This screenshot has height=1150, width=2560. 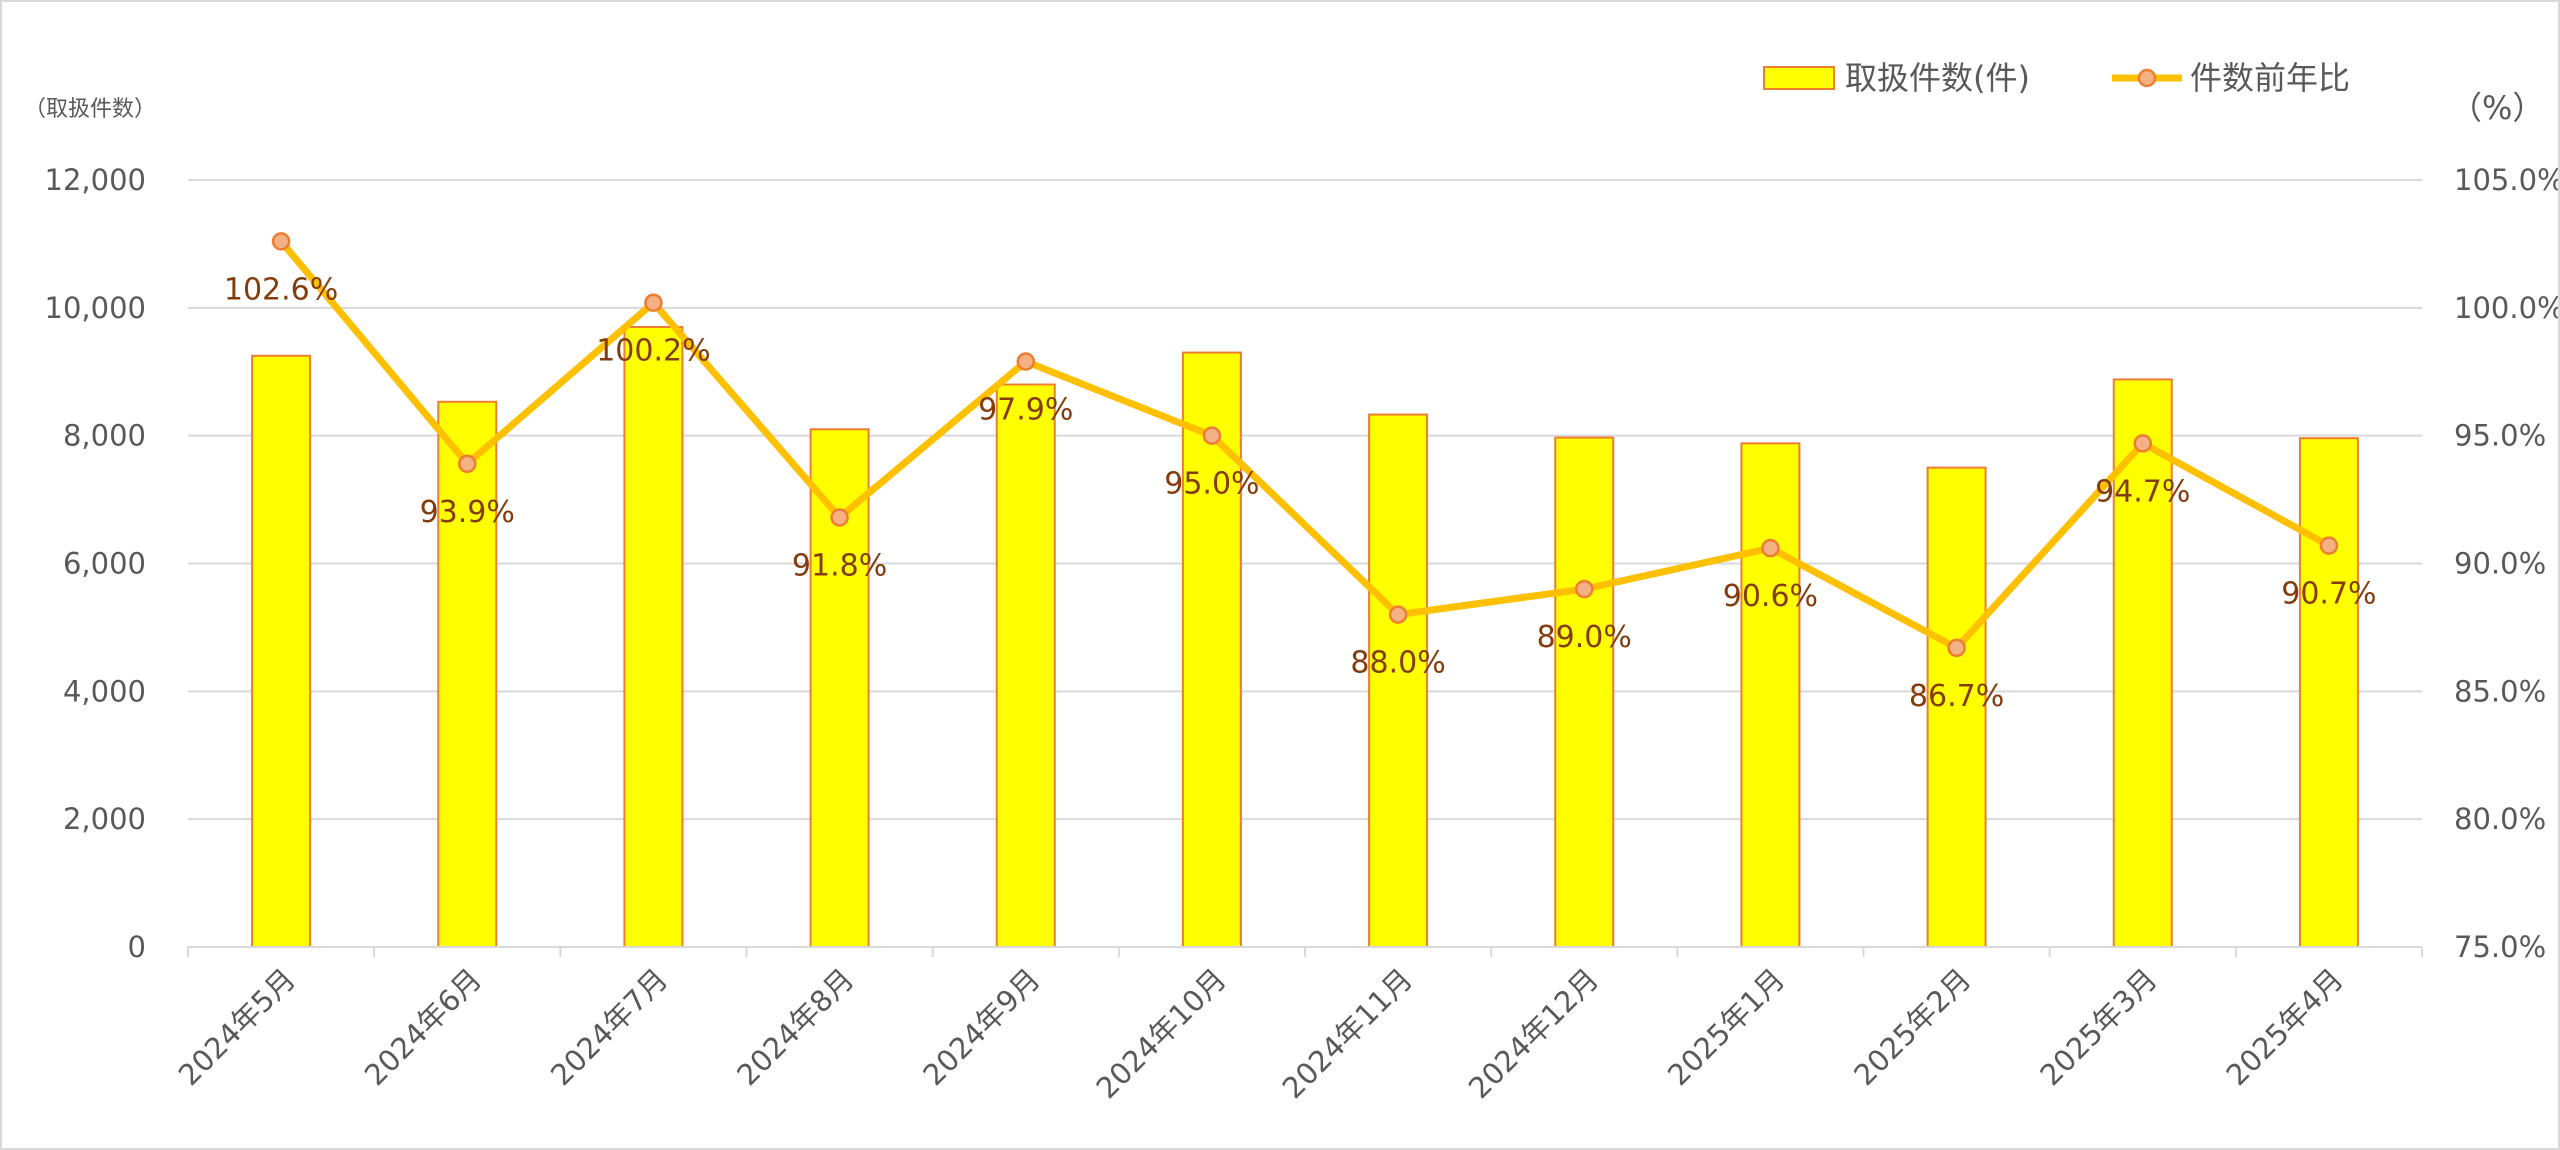 I want to click on data-label: 90.6%, so click(x=1770, y=596).